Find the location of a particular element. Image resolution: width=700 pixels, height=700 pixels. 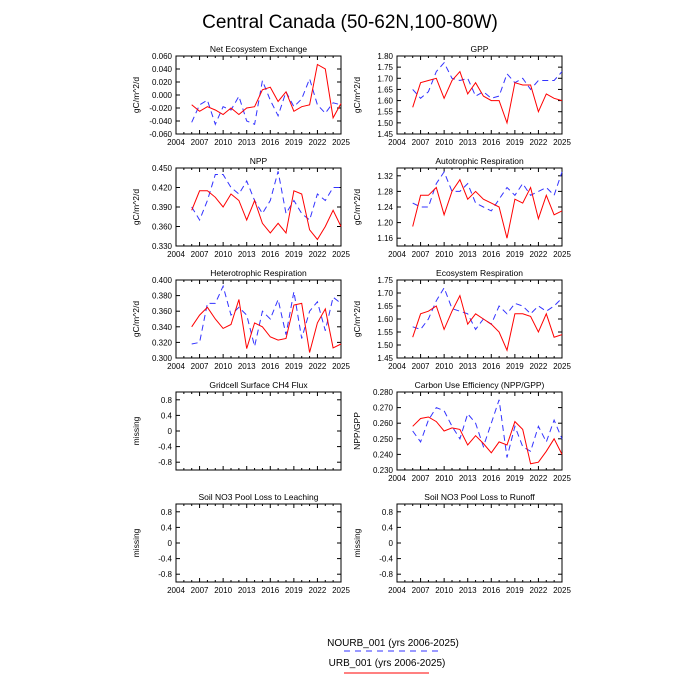

y-tick-label-1-4: 1.65 is located at coordinates (385, 89).